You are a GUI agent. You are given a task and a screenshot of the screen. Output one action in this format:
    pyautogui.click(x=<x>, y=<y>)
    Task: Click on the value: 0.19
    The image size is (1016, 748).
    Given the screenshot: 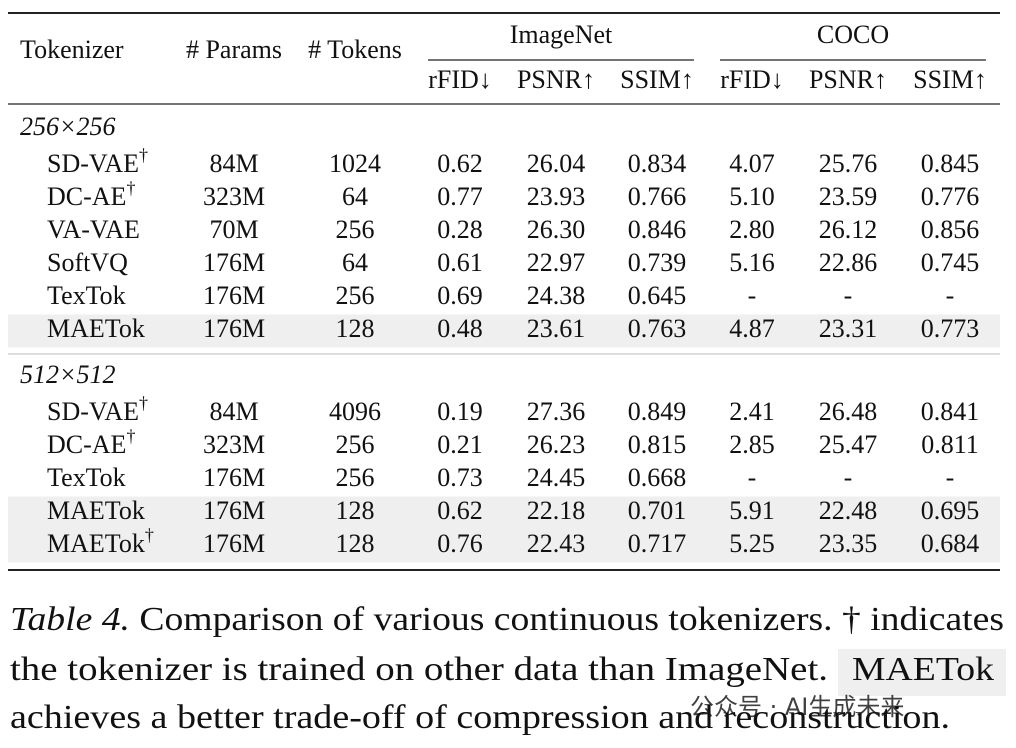 What is the action you would take?
    pyautogui.click(x=460, y=411)
    